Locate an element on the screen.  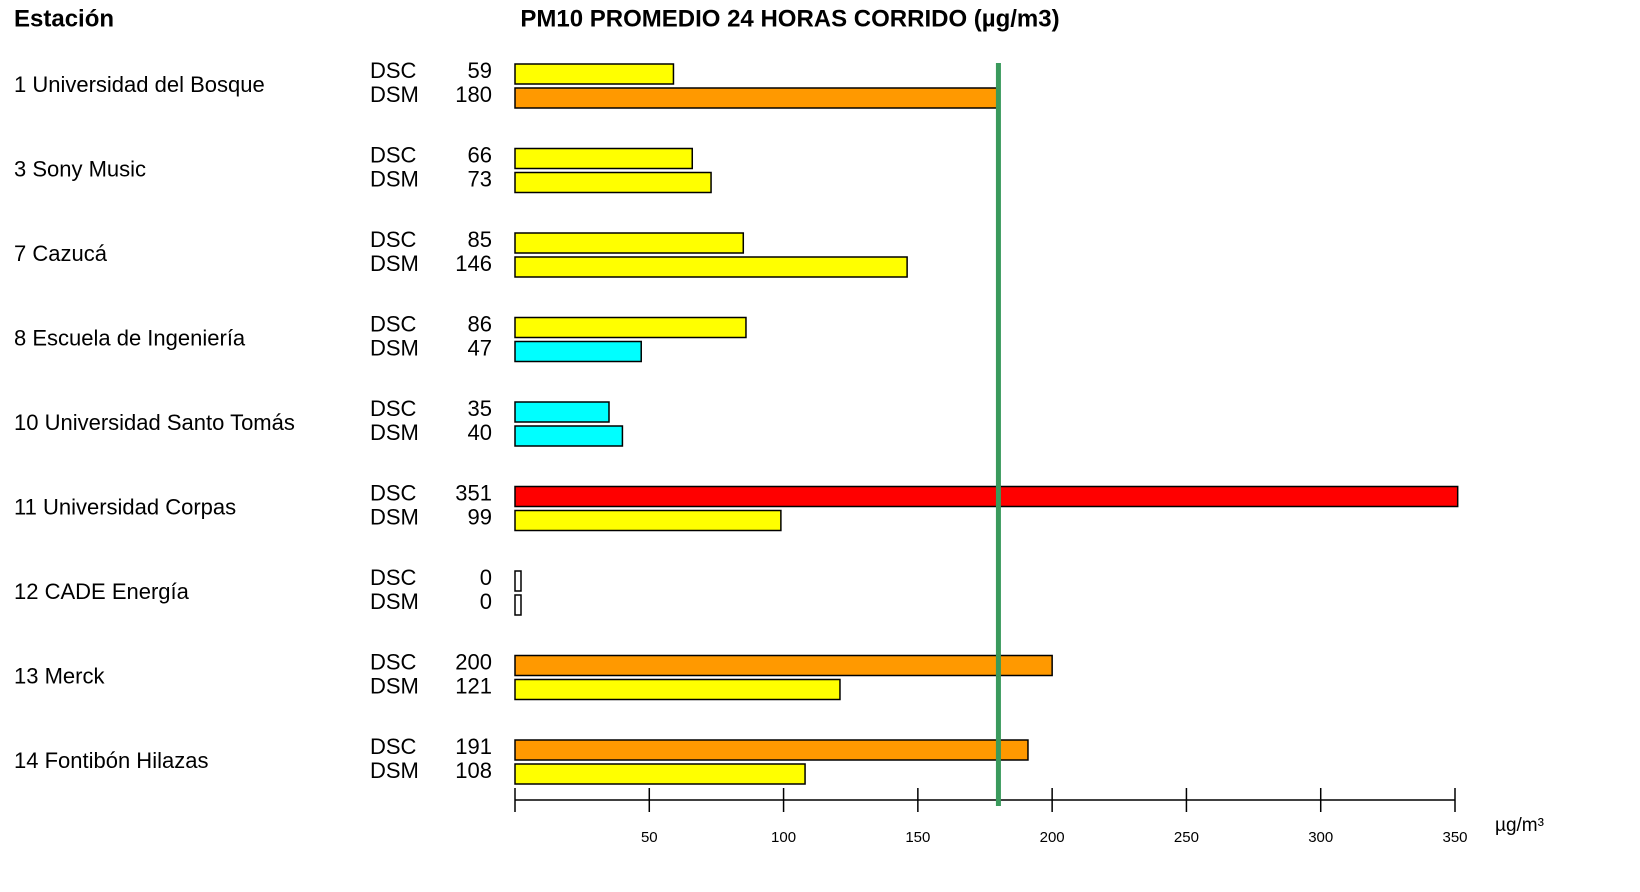
value-label: 180 is located at coordinates (473, 94).